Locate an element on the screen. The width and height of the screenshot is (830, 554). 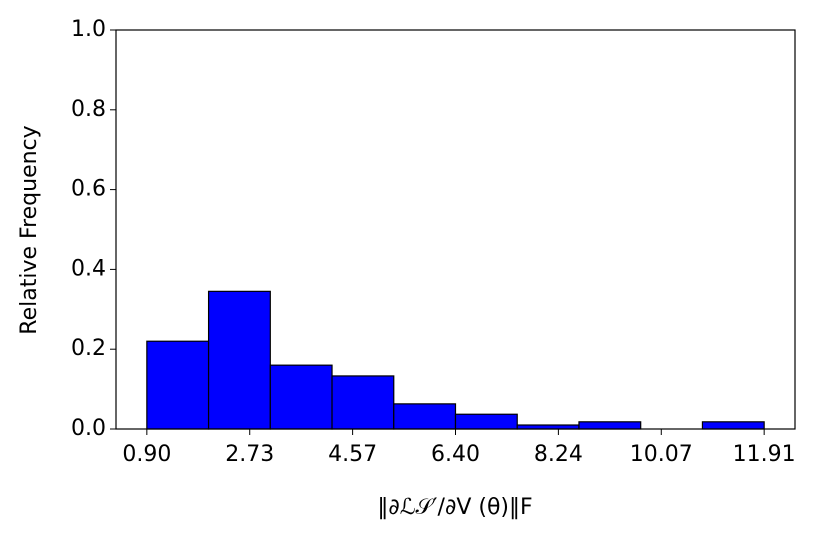
y-tick-label: 0.4 is located at coordinates (88, 268).